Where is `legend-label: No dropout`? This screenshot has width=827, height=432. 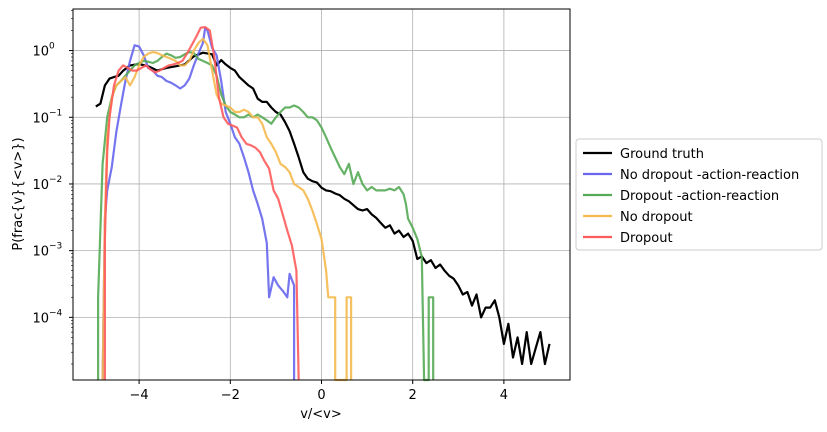 legend-label: No dropout is located at coordinates (656, 217).